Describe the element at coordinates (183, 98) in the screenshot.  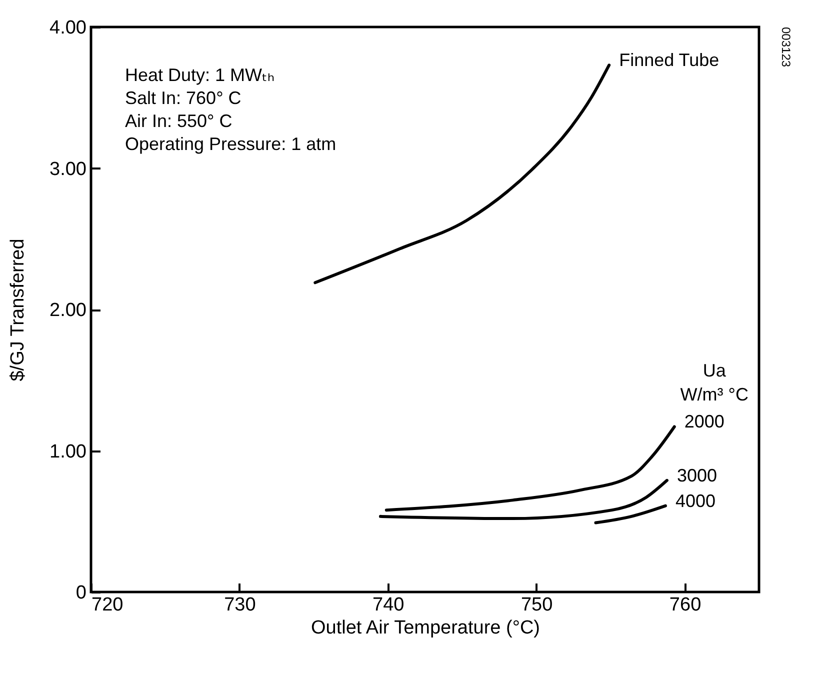
I see `annotation: Salt In: 760° C` at that location.